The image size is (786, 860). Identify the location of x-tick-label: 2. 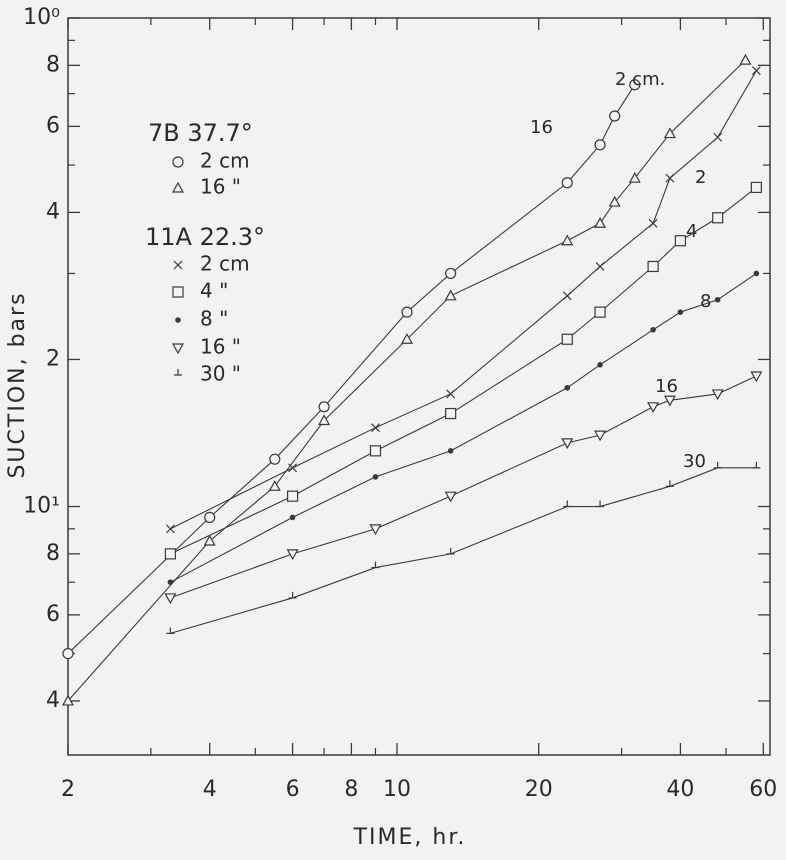
(68, 789).